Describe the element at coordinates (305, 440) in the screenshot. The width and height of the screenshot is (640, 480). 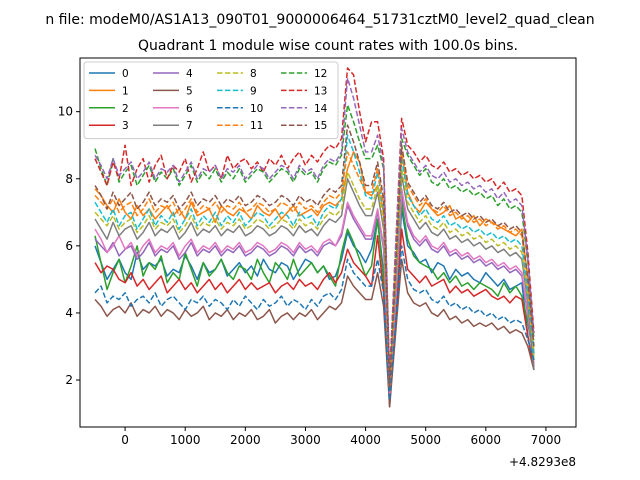
I see `x-tick-label: 3000` at that location.